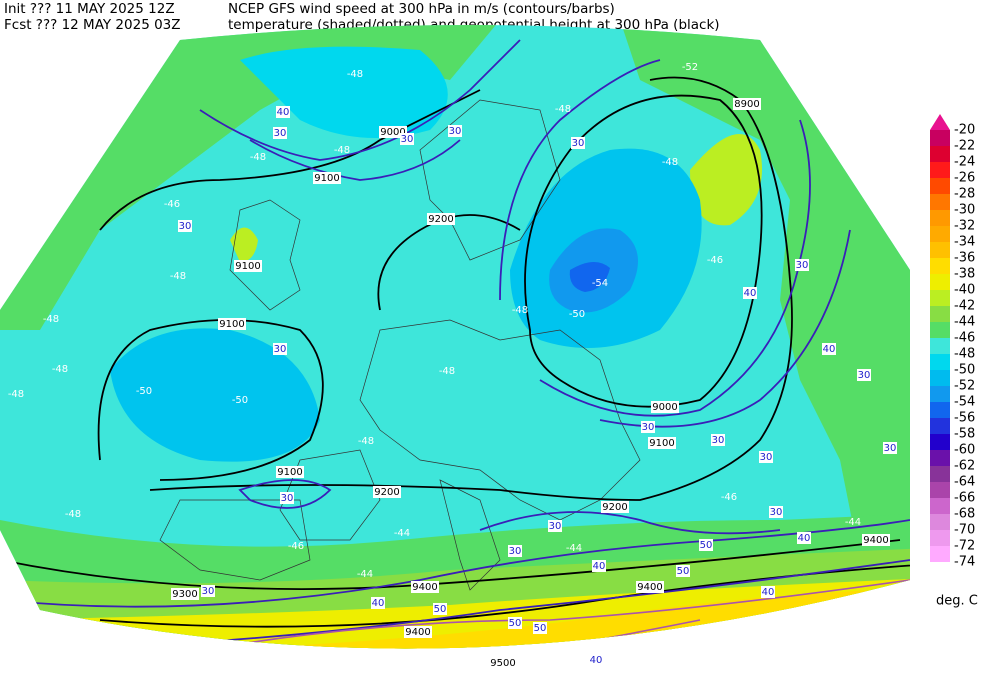 The width and height of the screenshot is (1000, 684). Describe the element at coordinates (964, 146) in the screenshot. I see `colorbar-label: -22` at that location.